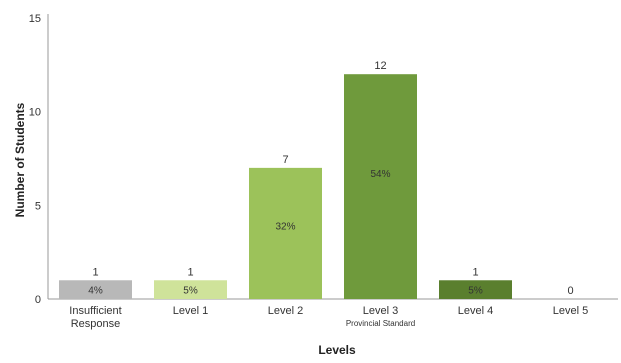 This screenshot has height=363, width=621. I want to click on x-tick-label: Level 4, so click(475, 311).